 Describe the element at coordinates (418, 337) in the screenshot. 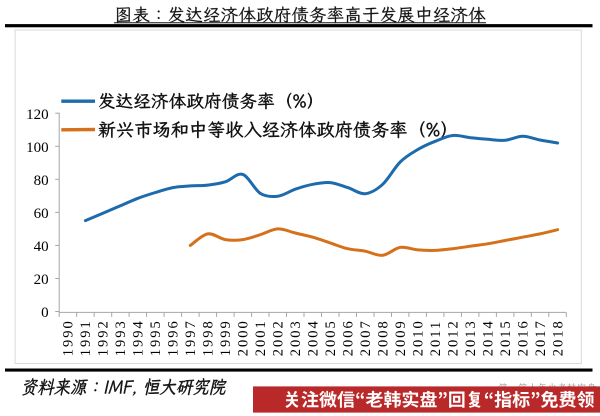

I see `svg-text: 2010` at that location.